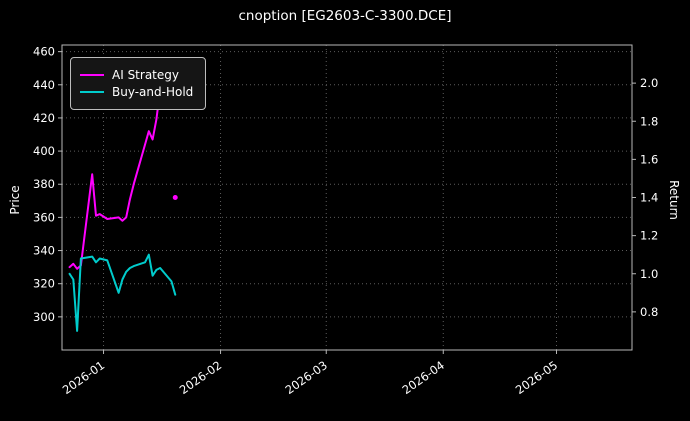  What do you see at coordinates (44, 317) in the screenshot?
I see `svg-text: 300` at bounding box center [44, 317].